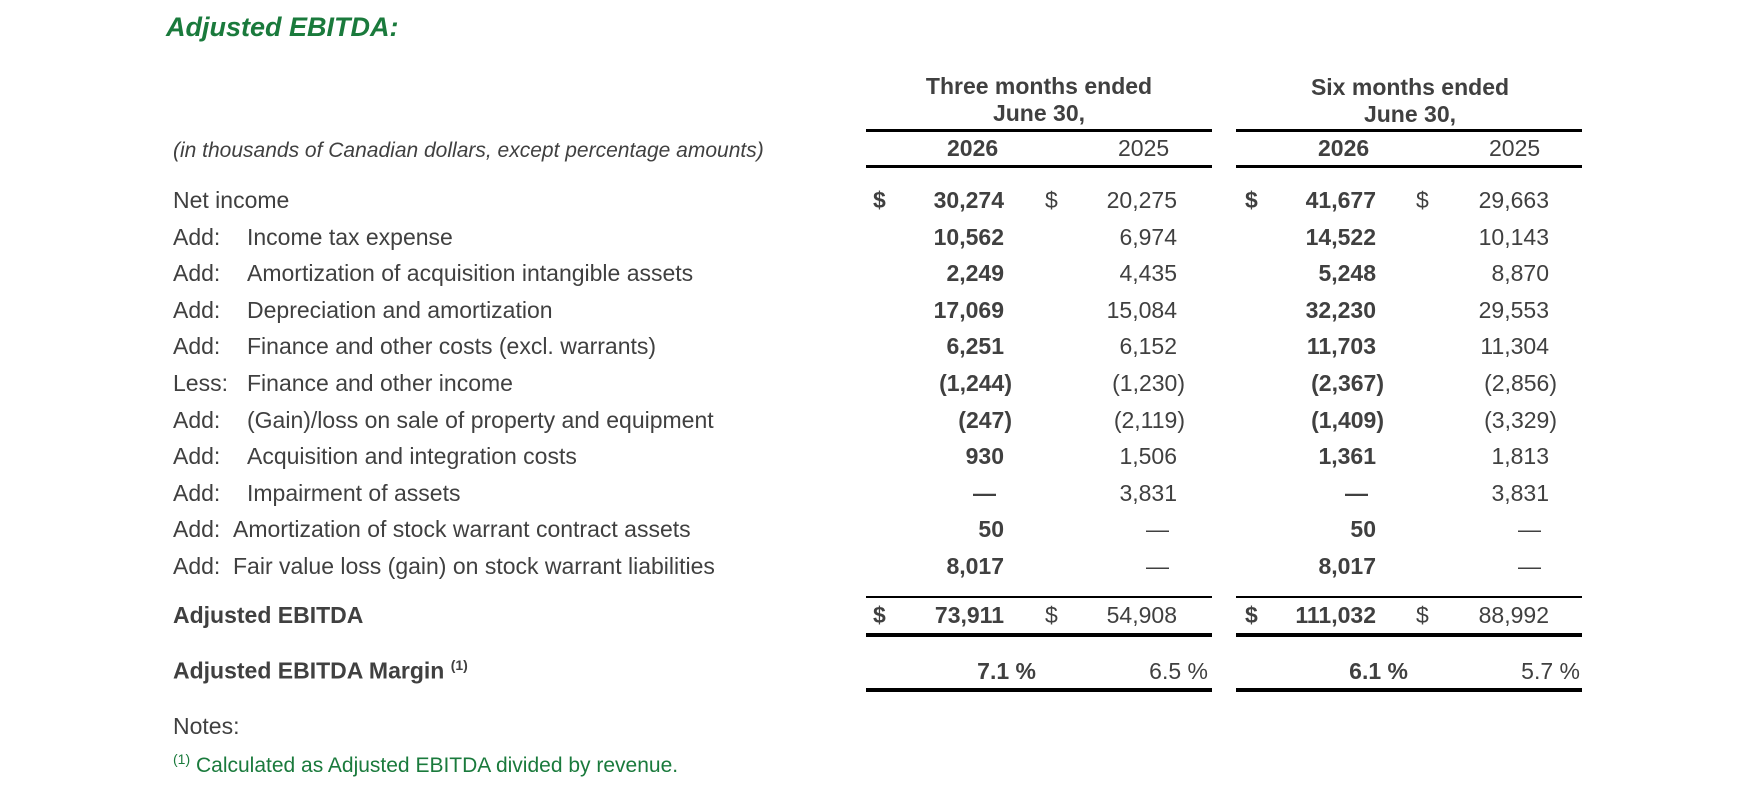 The width and height of the screenshot is (1747, 788). I want to click on row-value: 6,152, so click(1148, 346).